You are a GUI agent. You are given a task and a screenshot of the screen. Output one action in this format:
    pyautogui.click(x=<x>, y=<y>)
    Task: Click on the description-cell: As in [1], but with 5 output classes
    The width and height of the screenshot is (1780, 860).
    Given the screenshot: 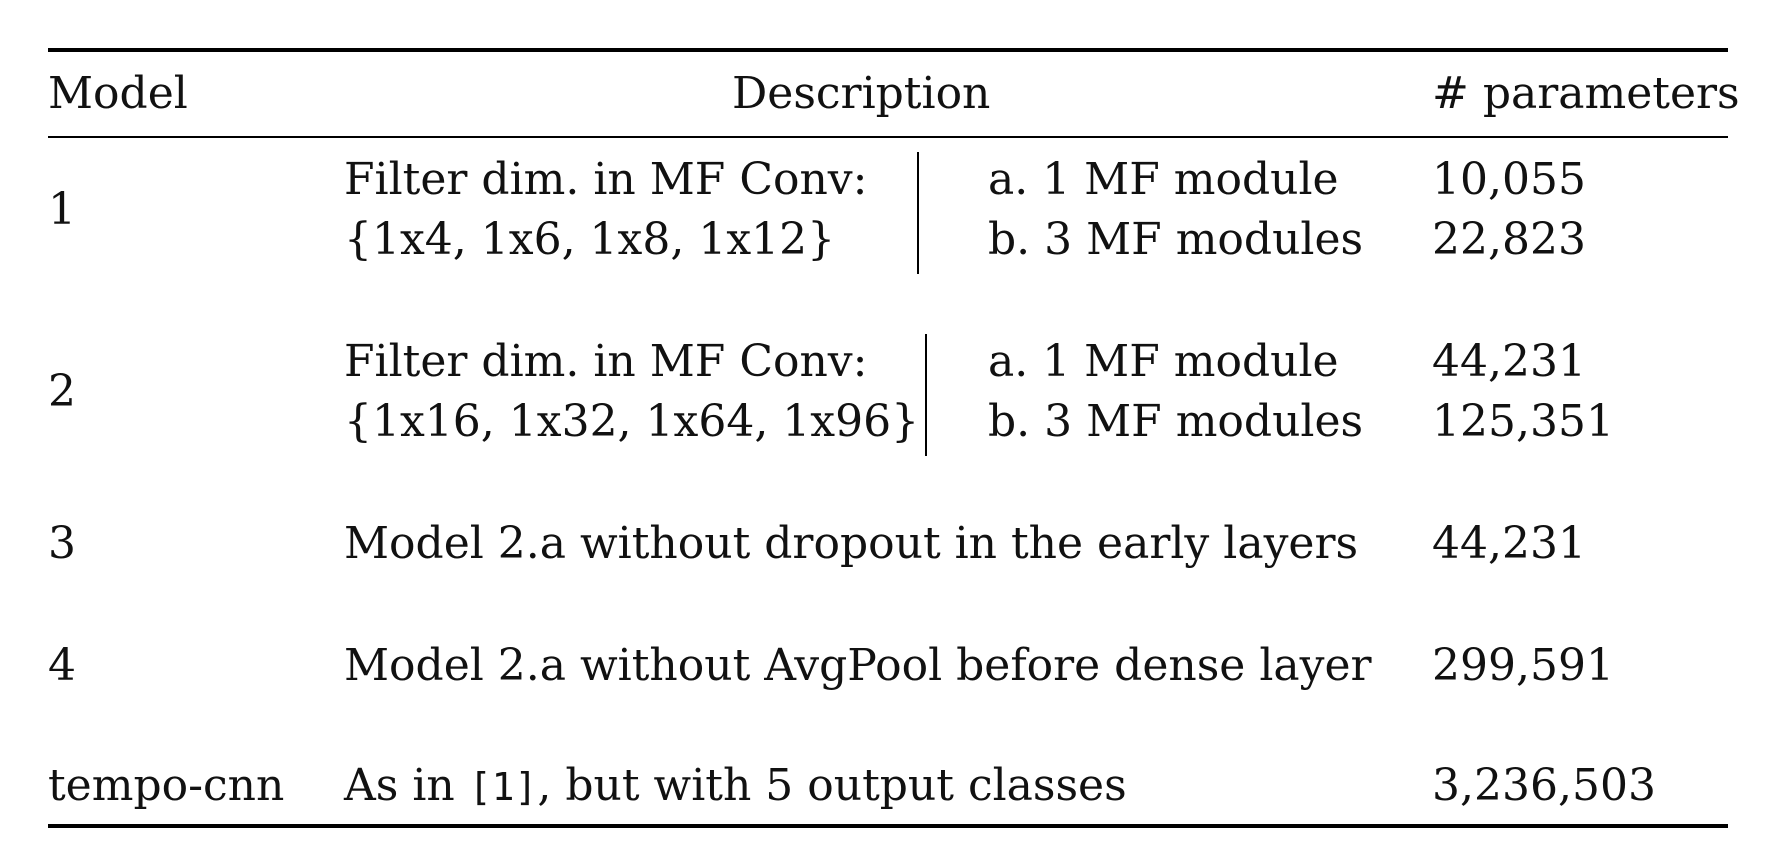 What is the action you would take?
    pyautogui.click(x=735, y=786)
    